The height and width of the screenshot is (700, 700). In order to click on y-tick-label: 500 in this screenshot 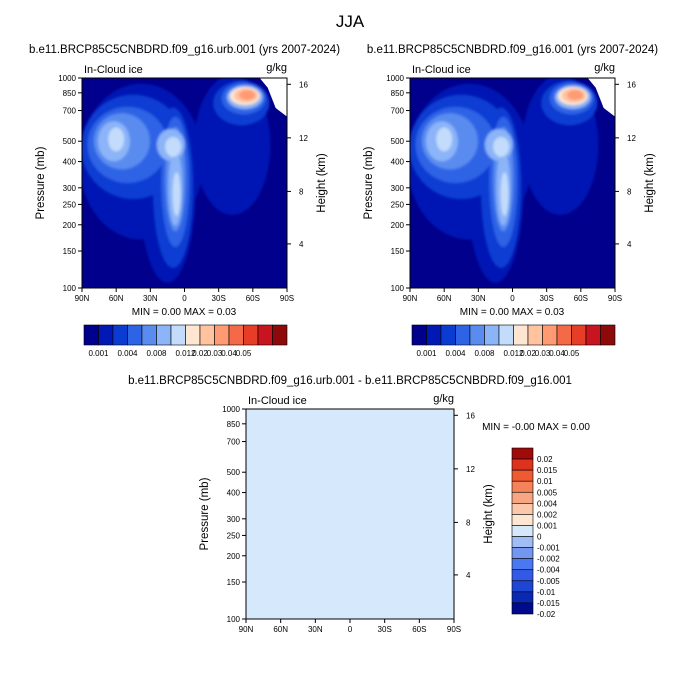, I will do `click(70, 141)`.